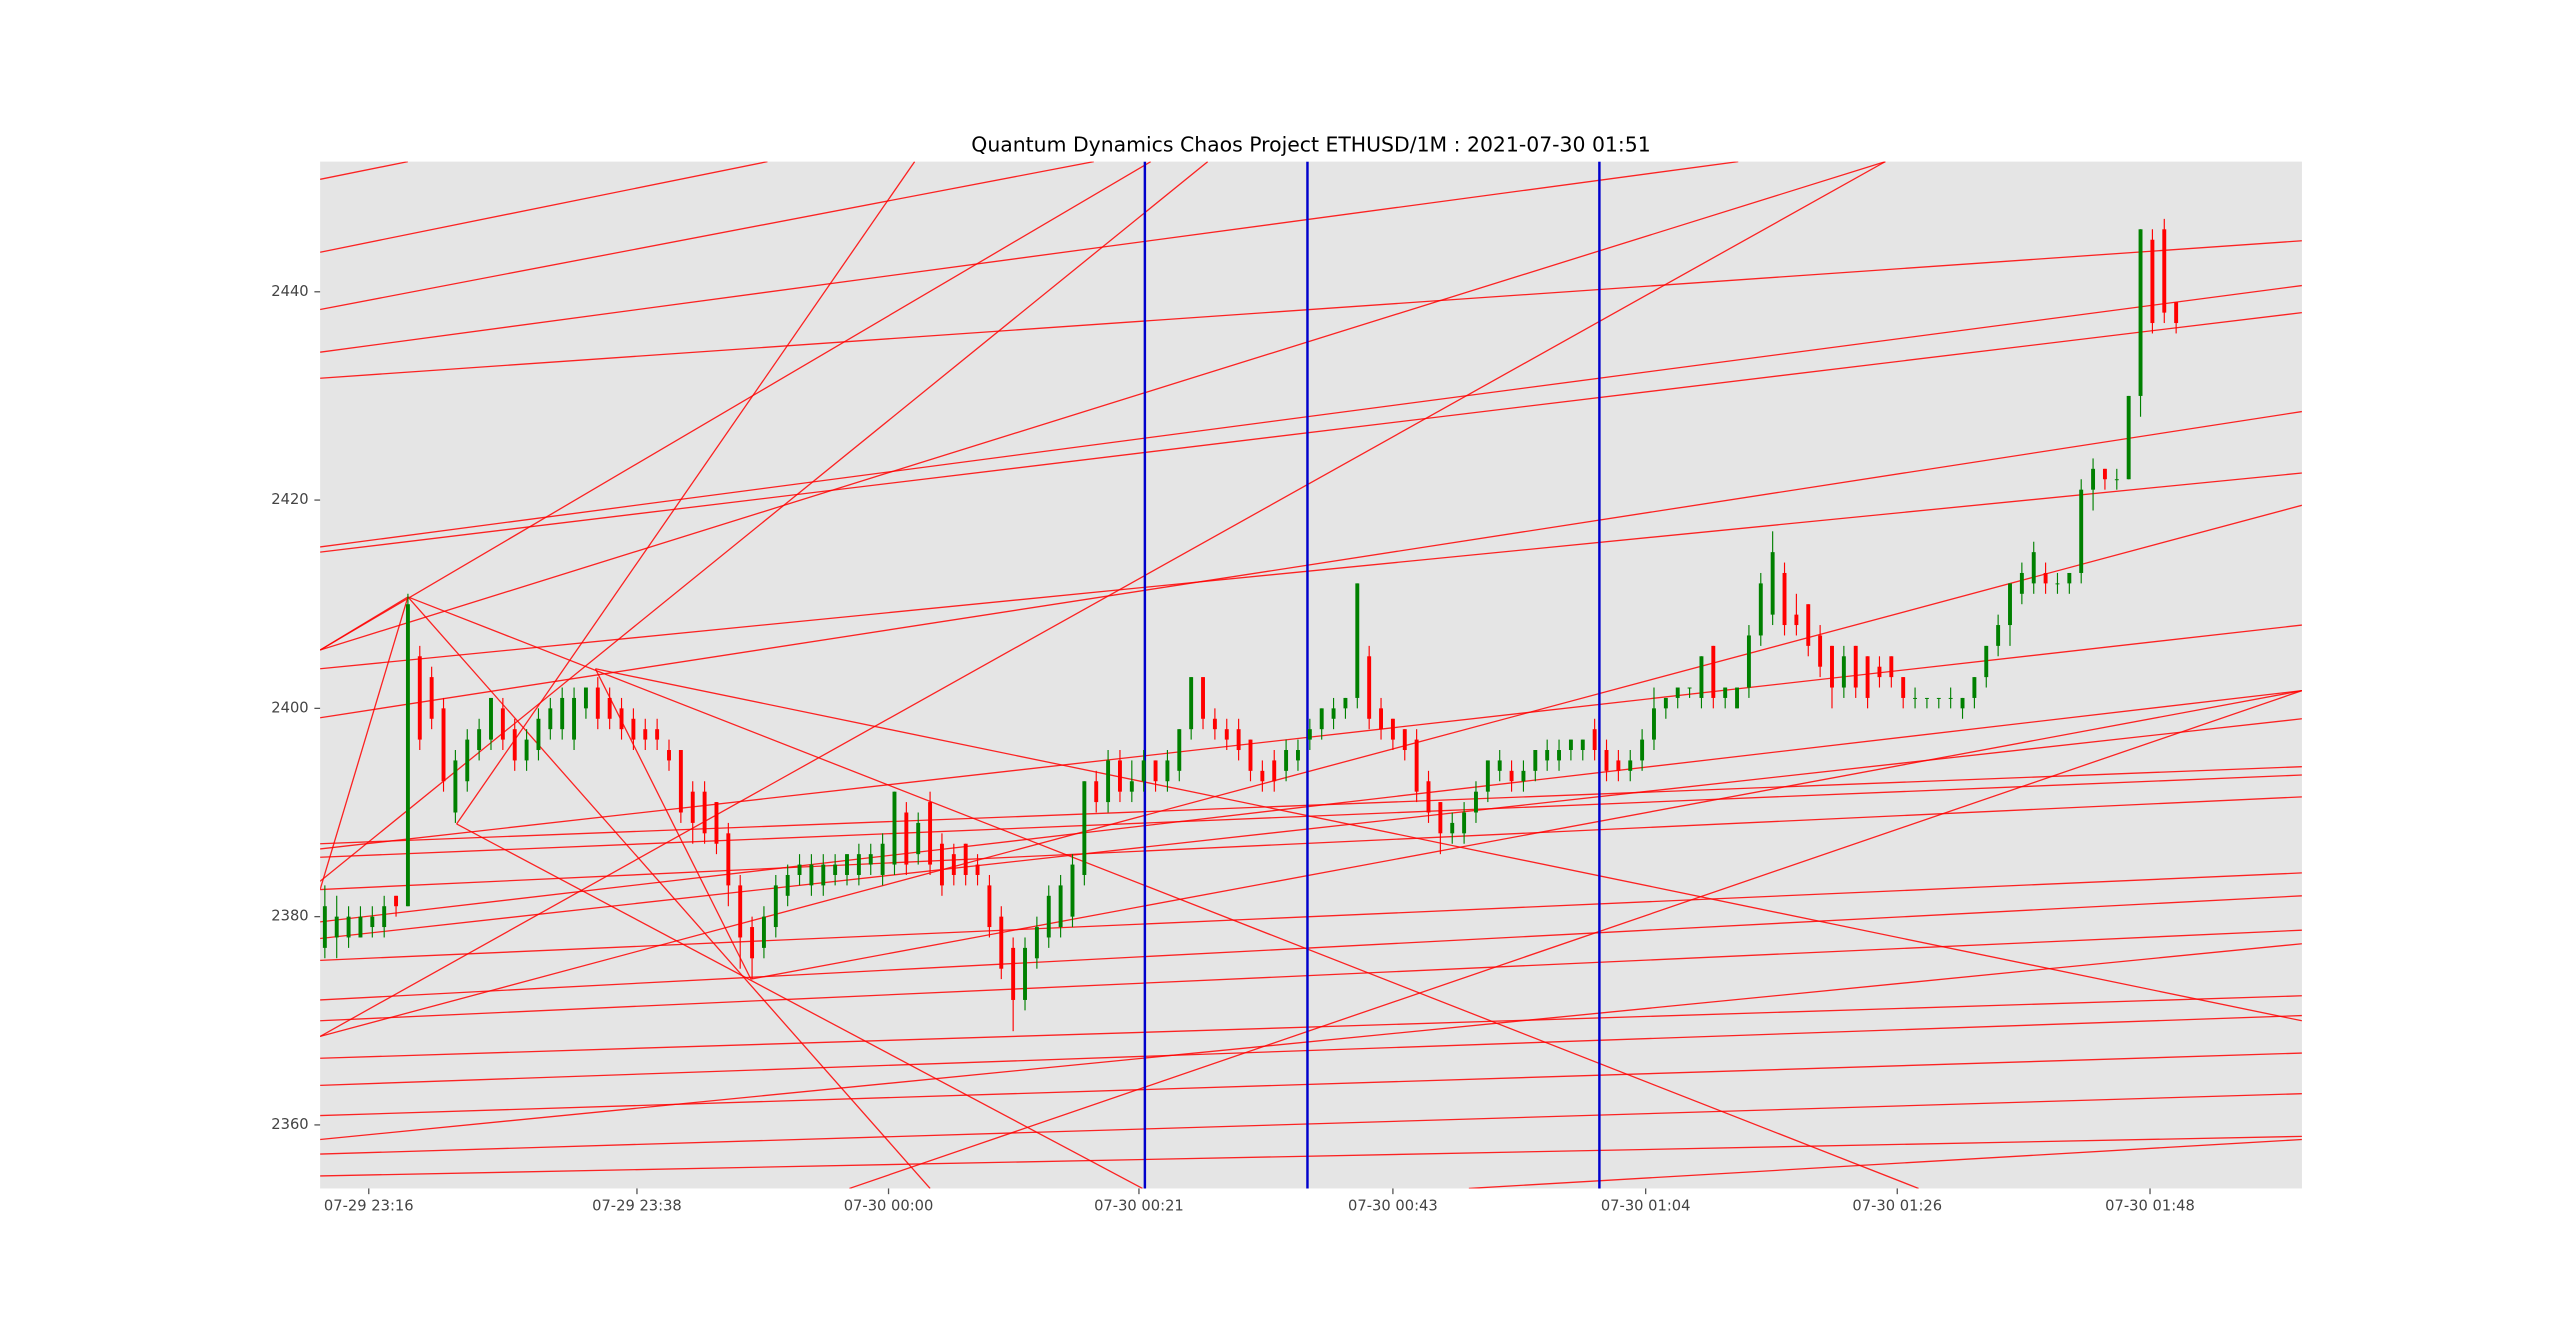 The height and width of the screenshot is (1337, 2560). What do you see at coordinates (289, 291) in the screenshot?
I see `y-tick-label: 2440` at bounding box center [289, 291].